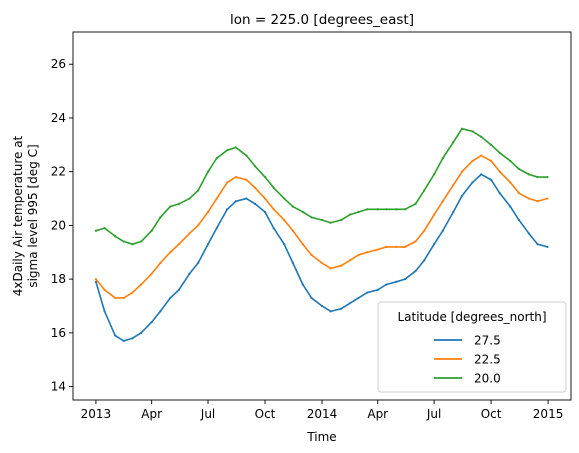  Describe the element at coordinates (472, 347) in the screenshot. I see `legend: Latitude [degrees_north] 27.5 22.5 20.0` at that location.